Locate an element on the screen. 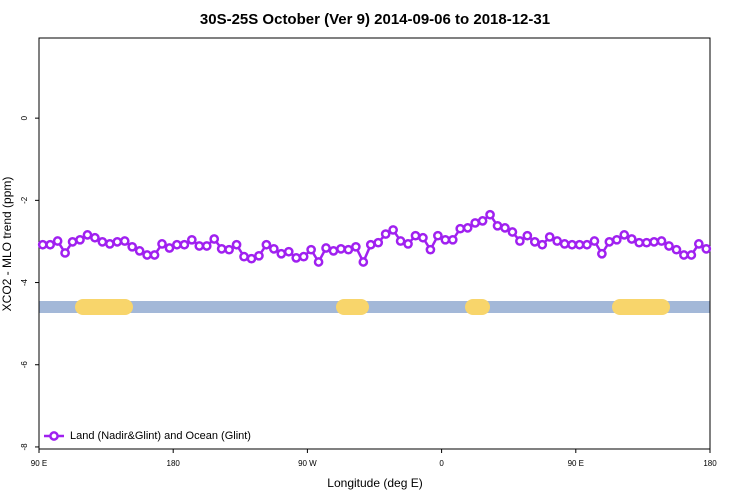 The width and height of the screenshot is (750, 500). x-tick-label: 90 E is located at coordinates (39, 463).